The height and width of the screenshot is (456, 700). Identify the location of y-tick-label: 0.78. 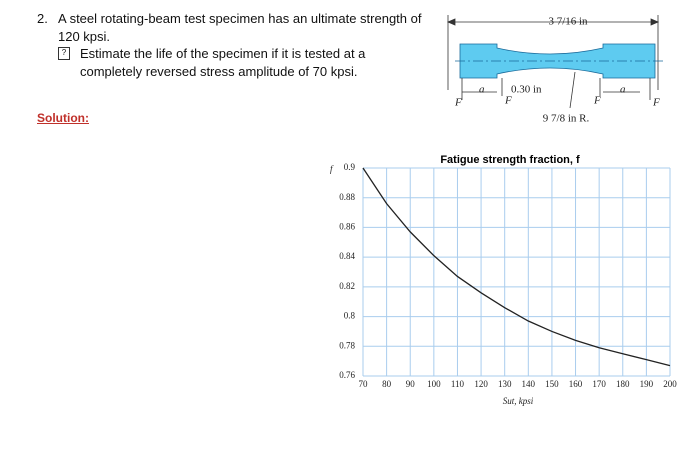
(347, 345).